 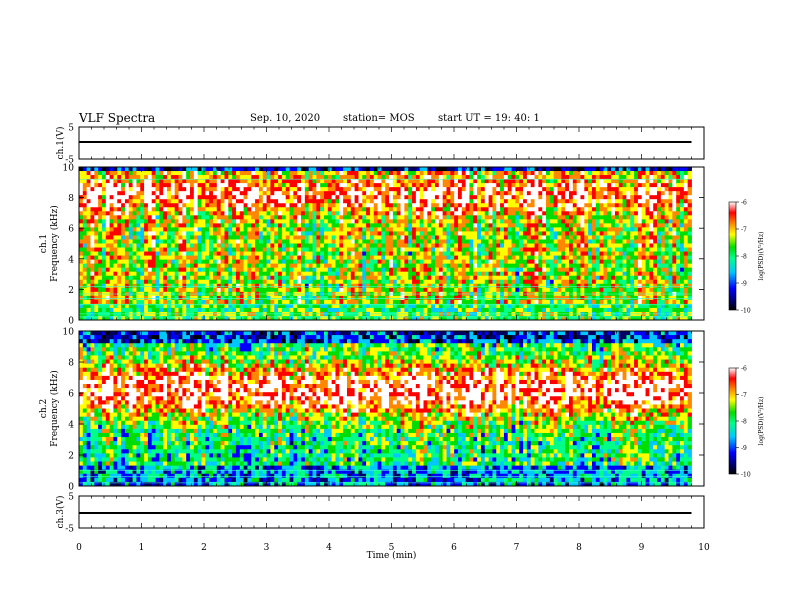 What do you see at coordinates (392, 548) in the screenshot?
I see `xtick-label: 5` at bounding box center [392, 548].